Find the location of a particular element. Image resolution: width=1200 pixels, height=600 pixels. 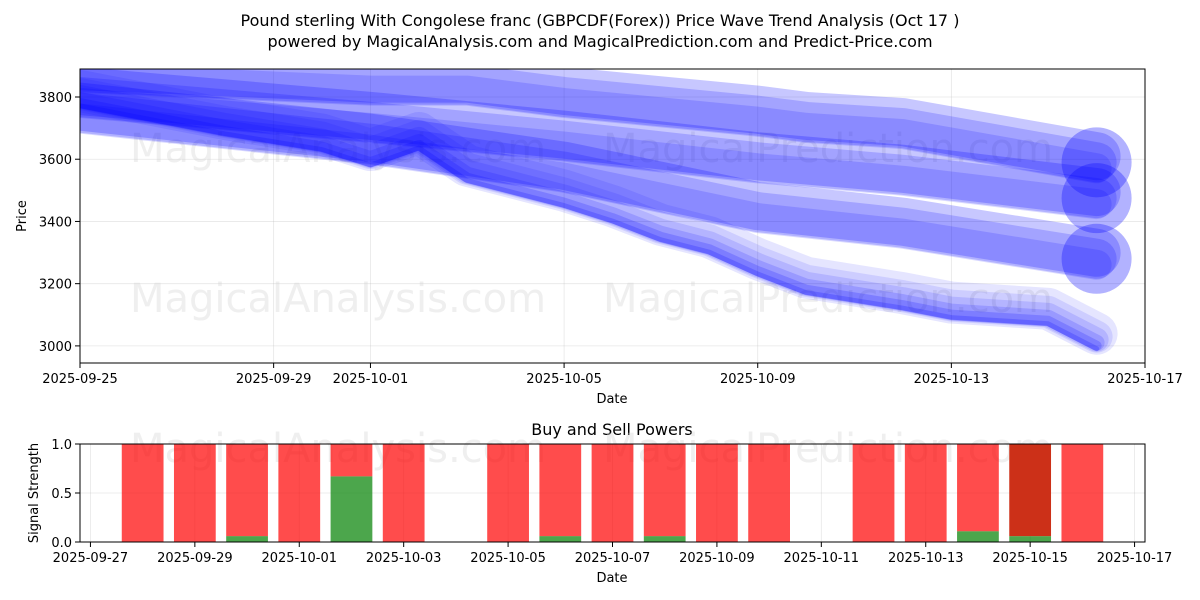

signal-y-tick-label: 0.5 is located at coordinates (61, 494).